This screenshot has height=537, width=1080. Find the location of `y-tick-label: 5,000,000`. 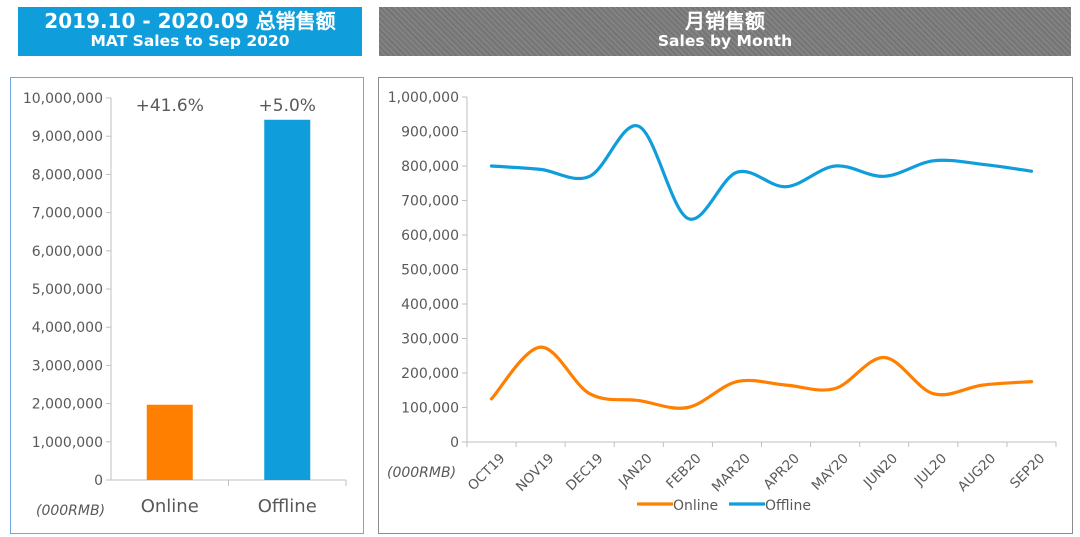

y-tick-label: 5,000,000 is located at coordinates (67, 290).